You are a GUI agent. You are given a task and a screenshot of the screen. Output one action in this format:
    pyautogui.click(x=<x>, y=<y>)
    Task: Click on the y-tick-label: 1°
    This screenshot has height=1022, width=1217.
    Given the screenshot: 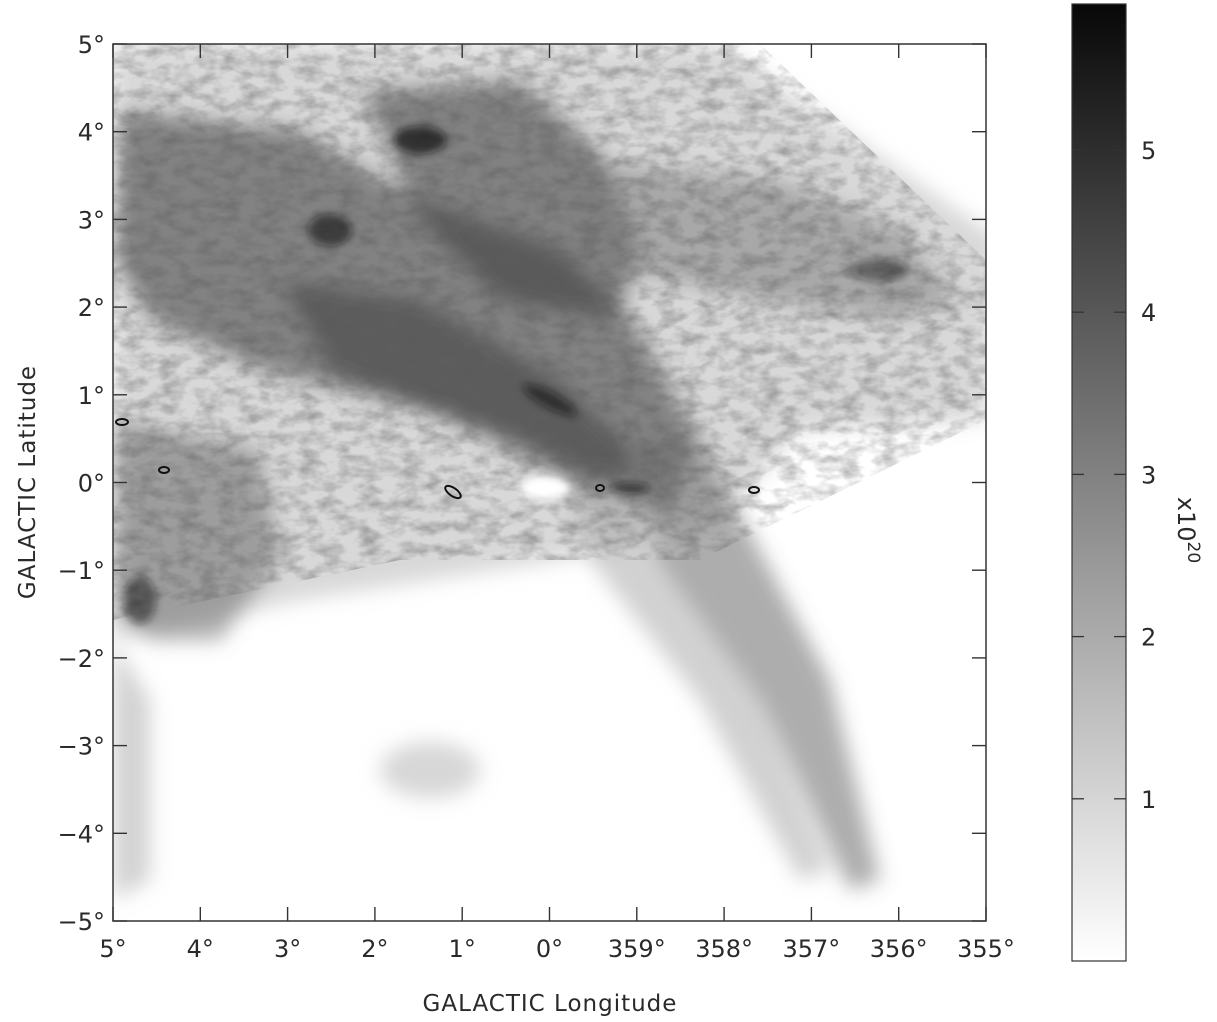 What is the action you would take?
    pyautogui.click(x=91, y=396)
    